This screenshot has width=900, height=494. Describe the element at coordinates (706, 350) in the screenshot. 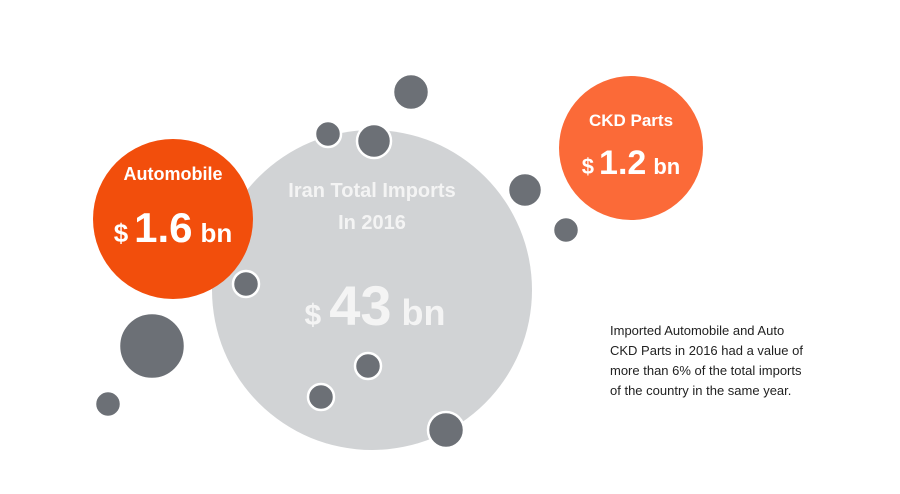

I see `note-line: CKD Parts in 2016 had a value of` at that location.